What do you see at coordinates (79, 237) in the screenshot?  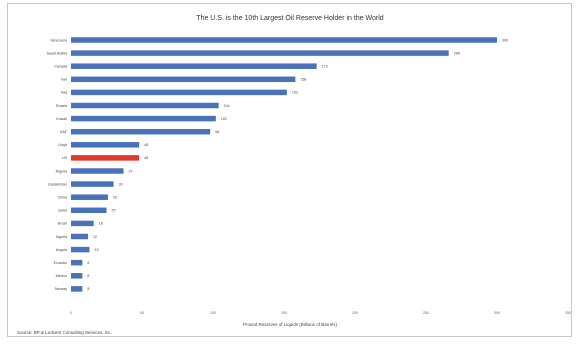 I see `bar-algeria` at bounding box center [79, 237].